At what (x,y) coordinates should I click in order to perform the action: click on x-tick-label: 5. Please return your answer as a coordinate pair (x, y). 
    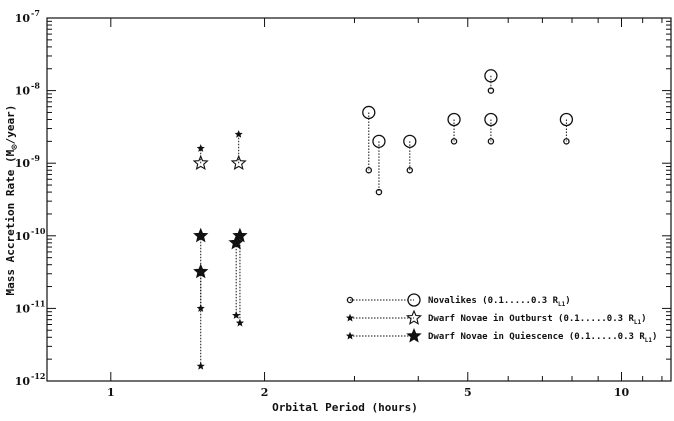
    Looking at the image, I should click on (468, 392).